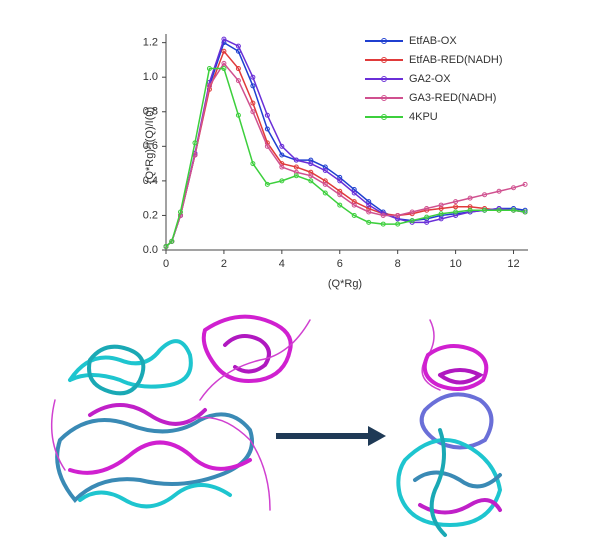 The height and width of the screenshot is (555, 600). I want to click on x-tick-label: 4, so click(282, 264).